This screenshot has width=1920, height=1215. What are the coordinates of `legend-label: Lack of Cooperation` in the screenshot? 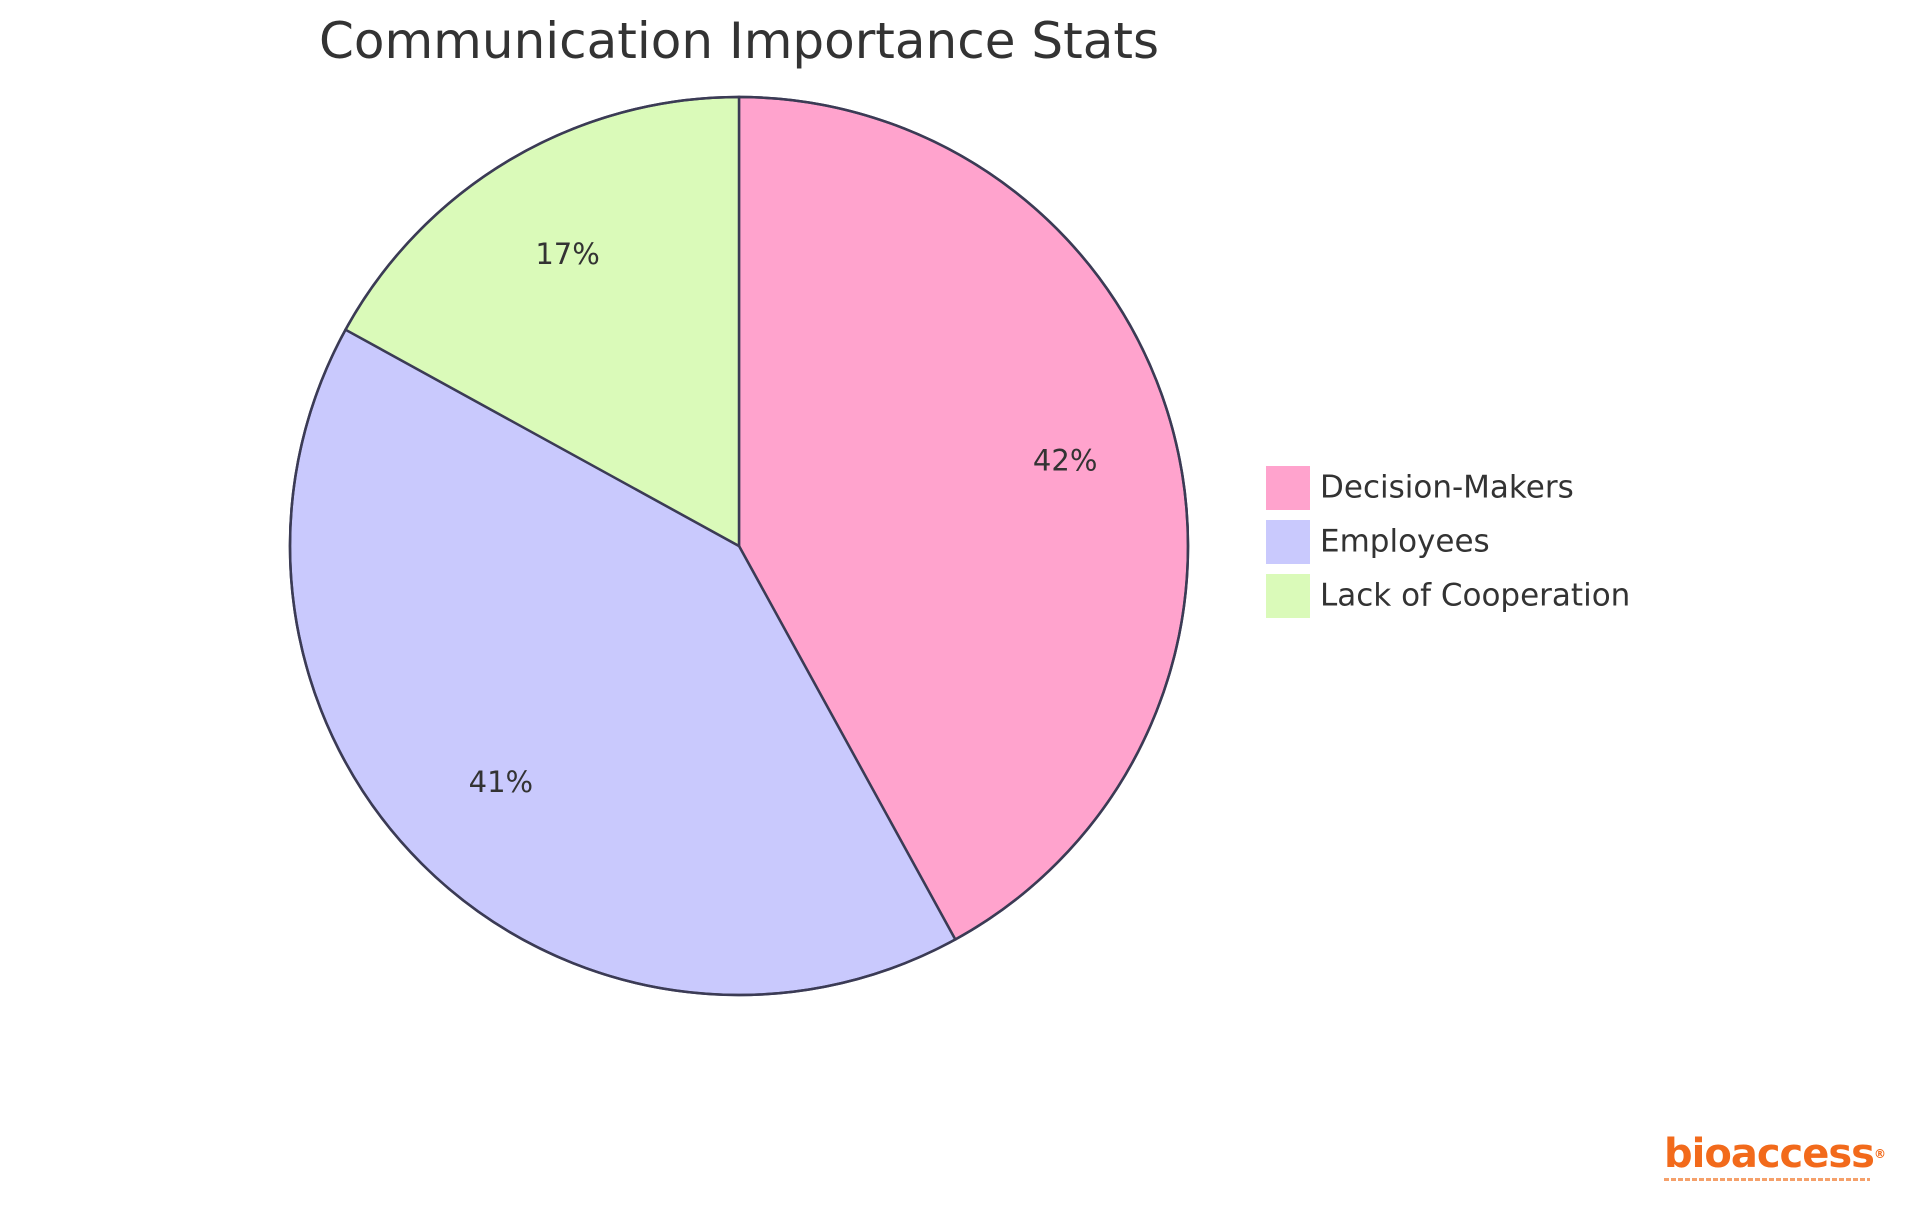 It's located at (1475, 596).